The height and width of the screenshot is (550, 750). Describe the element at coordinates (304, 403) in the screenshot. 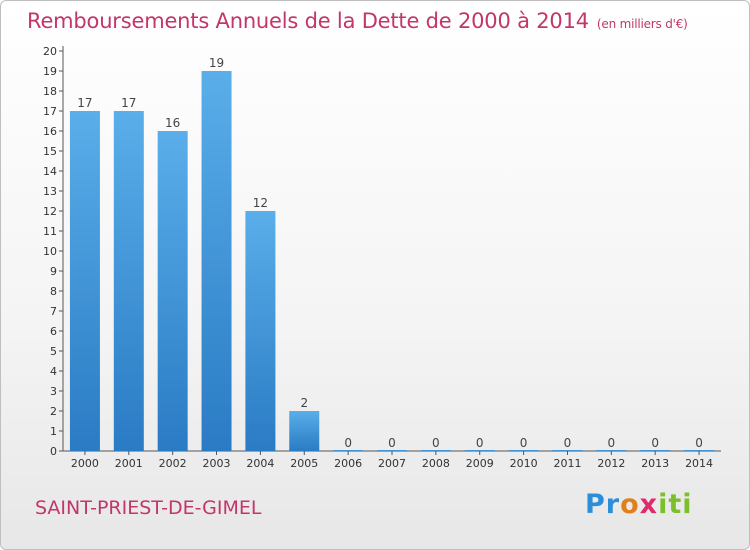

I see `data-label: 2` at that location.